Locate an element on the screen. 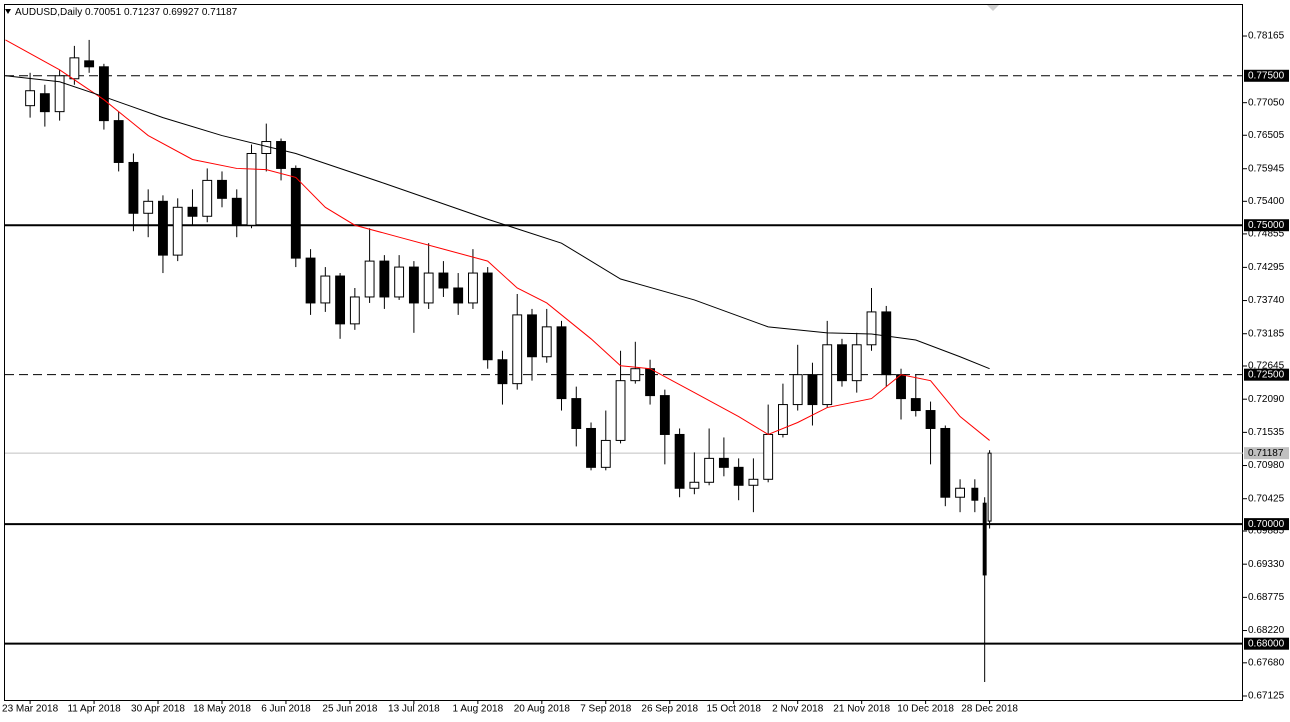 This screenshot has height=722, width=1290. x-tick-label: 30 Apr 2018 is located at coordinates (158, 709).